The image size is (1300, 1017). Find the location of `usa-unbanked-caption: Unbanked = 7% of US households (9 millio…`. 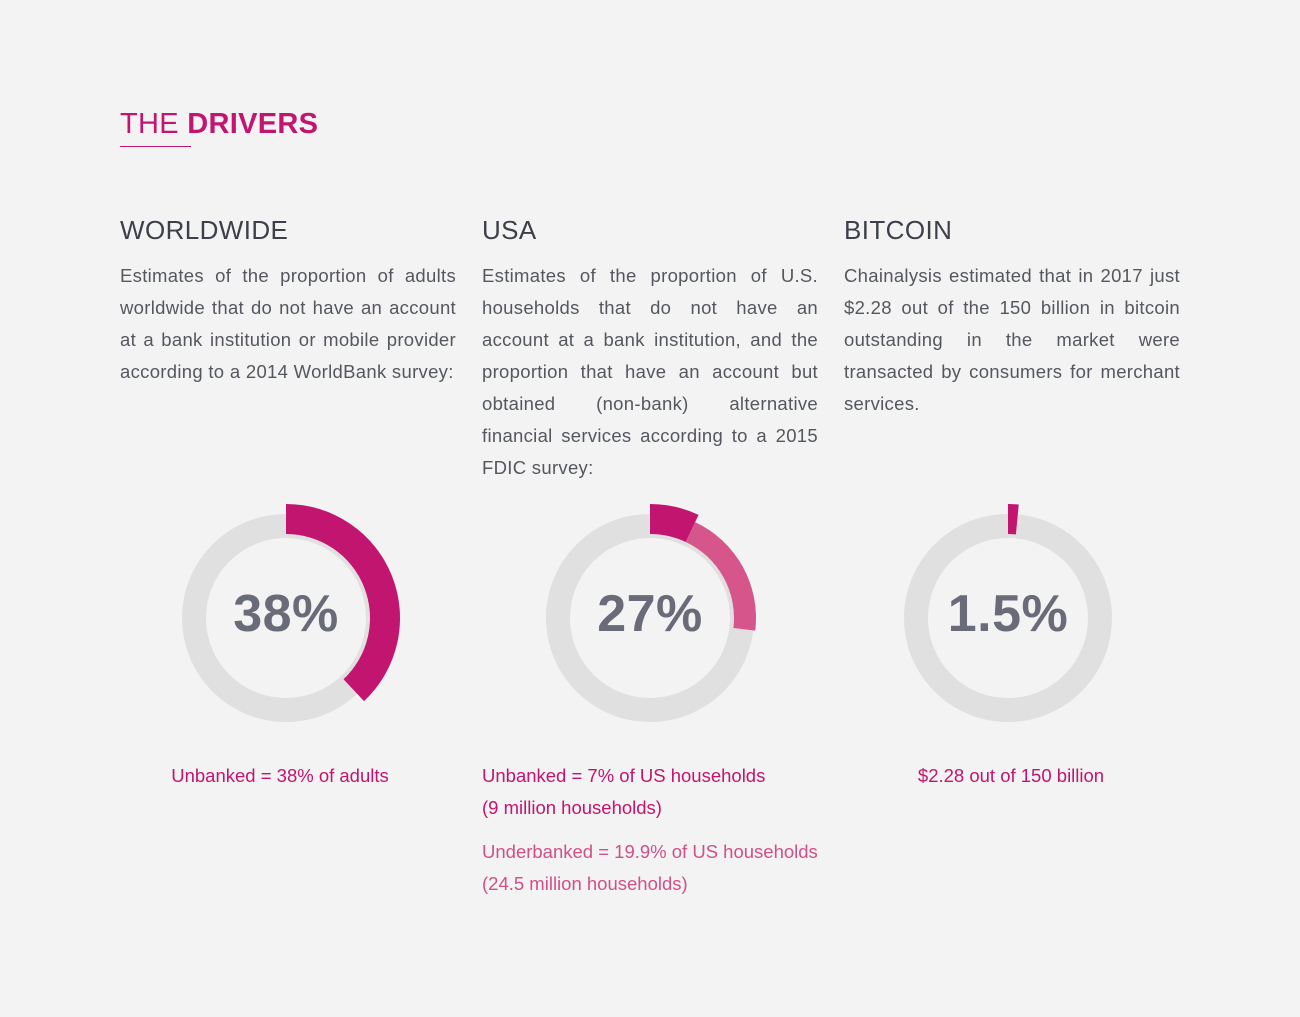

usa-unbanked-caption: Unbanked = 7% of US households (9 millio… is located at coordinates (652, 792).